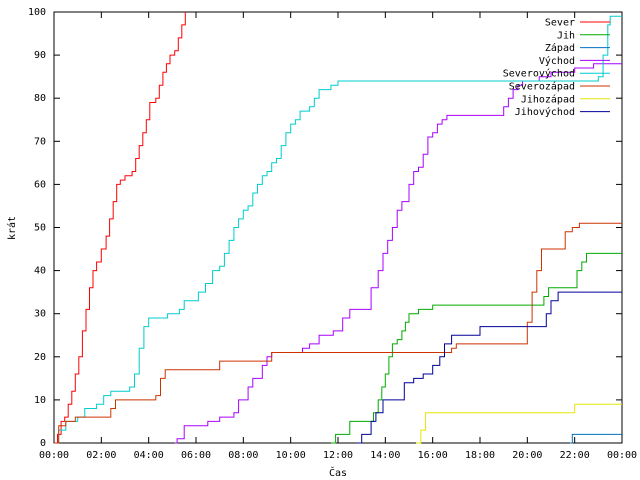 This screenshot has height=480, width=640. Describe the element at coordinates (433, 455) in the screenshot. I see `x-tick-label: 16:00` at that location.